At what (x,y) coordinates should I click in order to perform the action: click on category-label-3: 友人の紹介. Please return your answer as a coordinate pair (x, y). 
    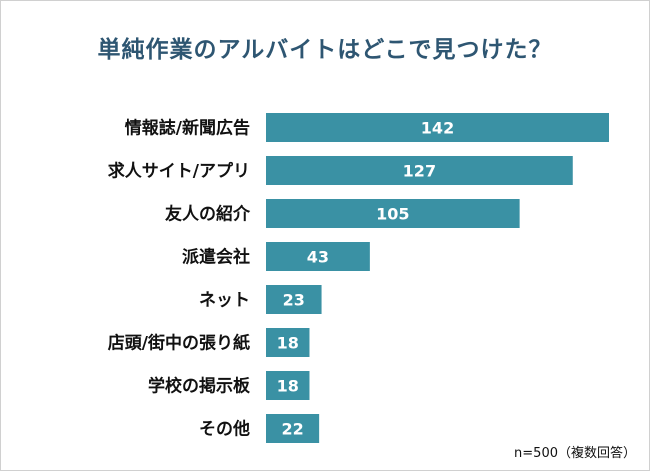
    Looking at the image, I should click on (208, 214).